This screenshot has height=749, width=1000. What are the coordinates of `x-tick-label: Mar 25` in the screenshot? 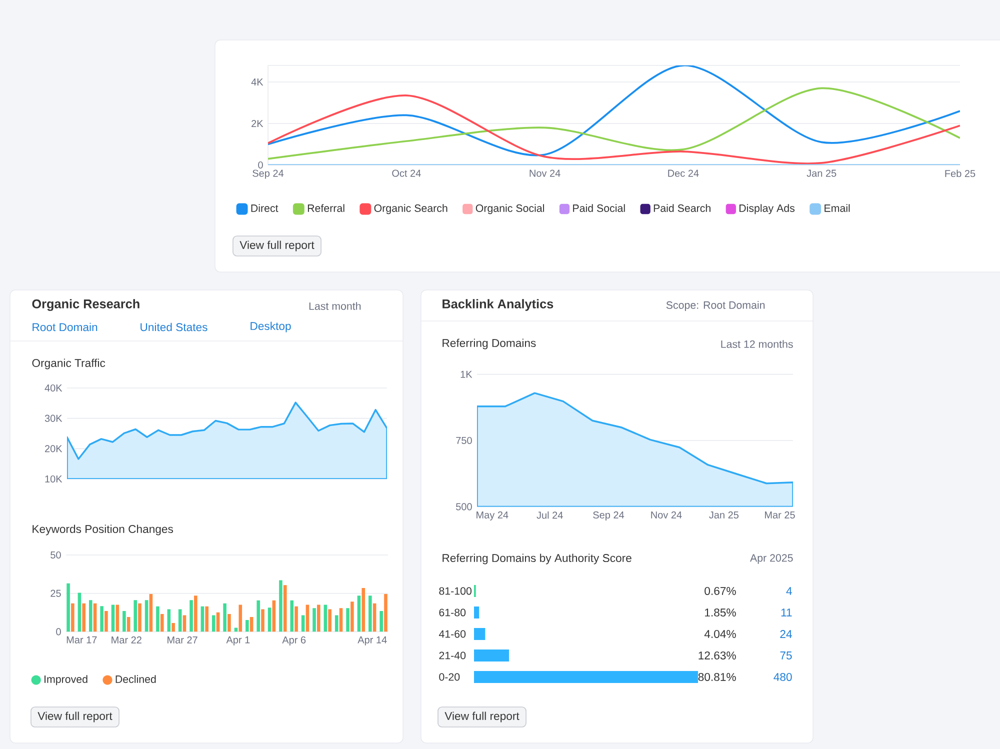 It's located at (780, 514).